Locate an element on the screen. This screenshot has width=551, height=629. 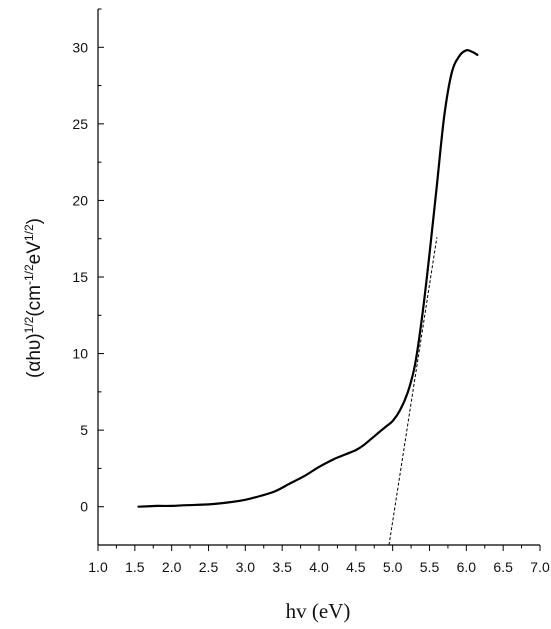
y-axis-ticks: 0 5 10 15 20 25 30 is located at coordinates (88, 277).